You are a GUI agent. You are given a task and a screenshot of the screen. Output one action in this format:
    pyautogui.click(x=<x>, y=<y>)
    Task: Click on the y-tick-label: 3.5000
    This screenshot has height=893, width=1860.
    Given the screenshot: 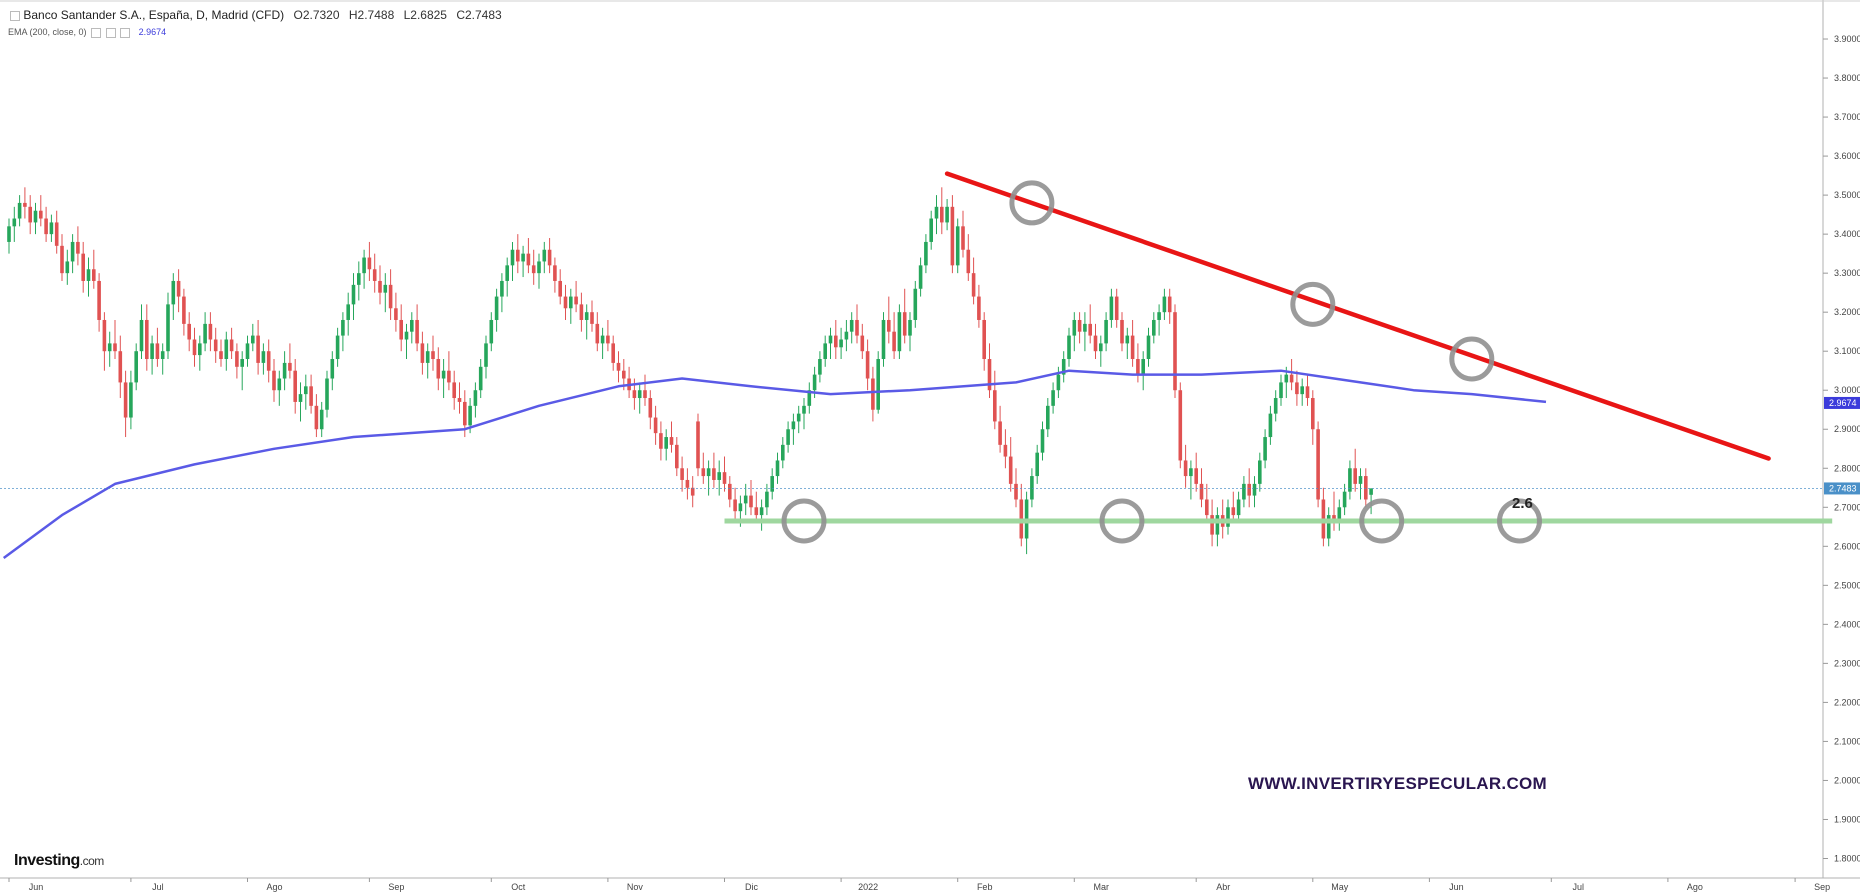 What is the action you would take?
    pyautogui.click(x=1847, y=195)
    